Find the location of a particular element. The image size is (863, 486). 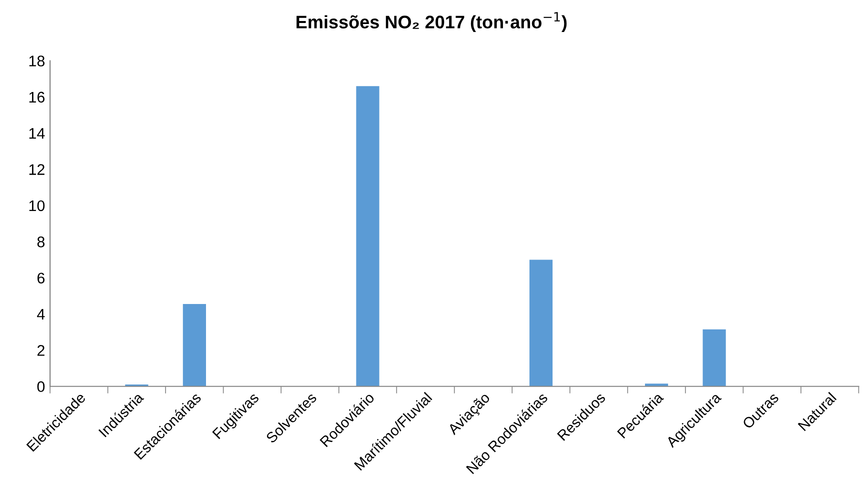

y-tick-label: 2 is located at coordinates (40, 350).